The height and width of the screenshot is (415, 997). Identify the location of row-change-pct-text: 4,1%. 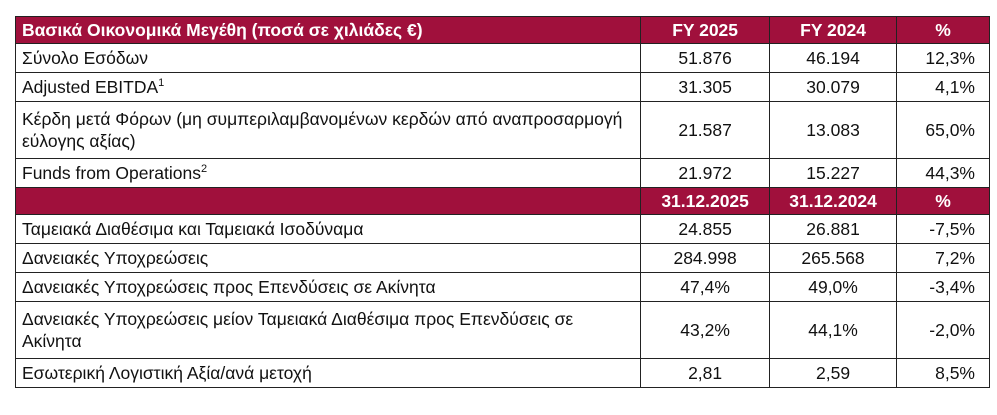
(955, 87).